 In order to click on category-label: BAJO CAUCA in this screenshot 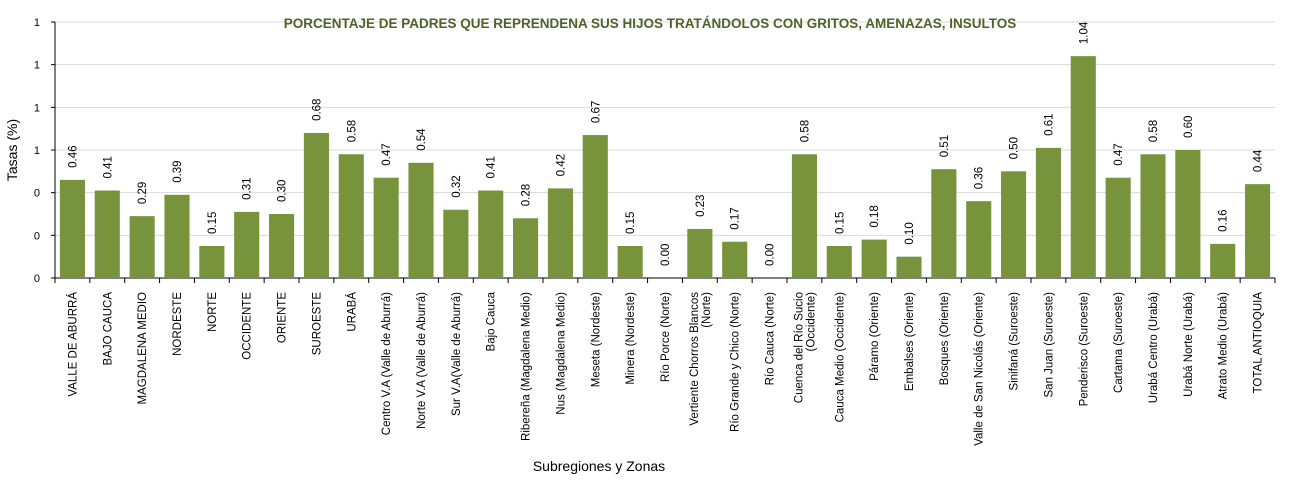, I will do `click(108, 329)`.